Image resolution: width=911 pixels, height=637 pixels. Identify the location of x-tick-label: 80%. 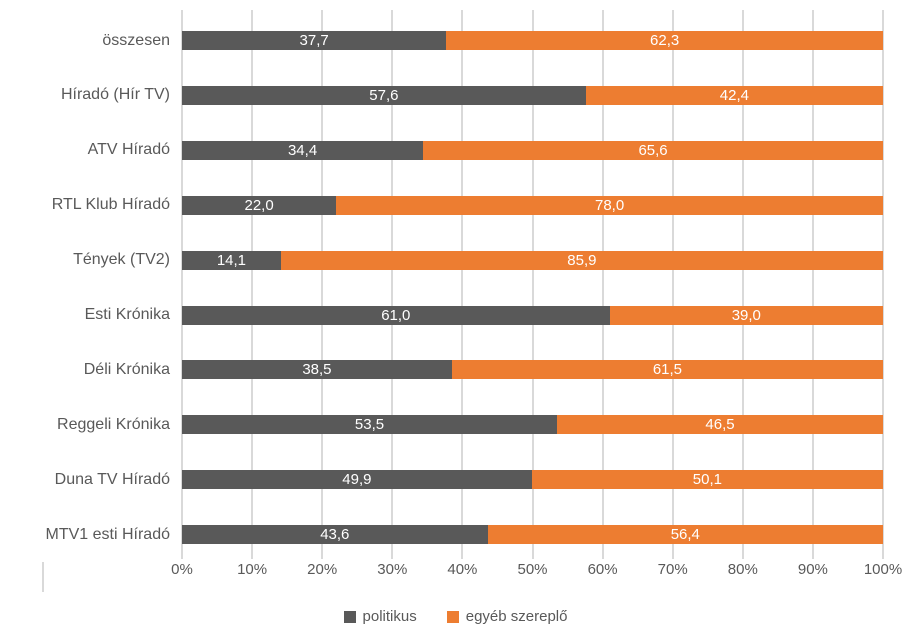
(742, 569).